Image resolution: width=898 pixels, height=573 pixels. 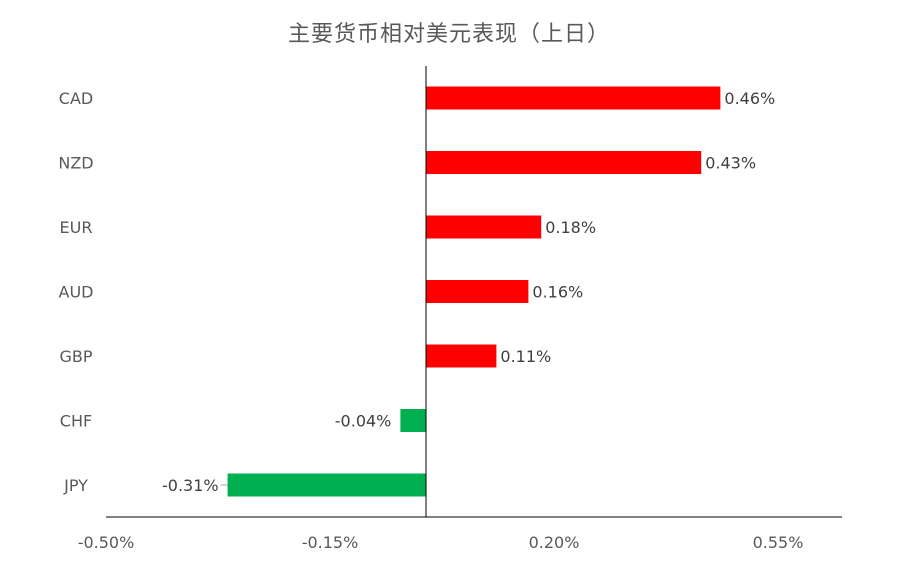 What do you see at coordinates (525, 356) in the screenshot?
I see `data-label-gbp: 0.11%` at bounding box center [525, 356].